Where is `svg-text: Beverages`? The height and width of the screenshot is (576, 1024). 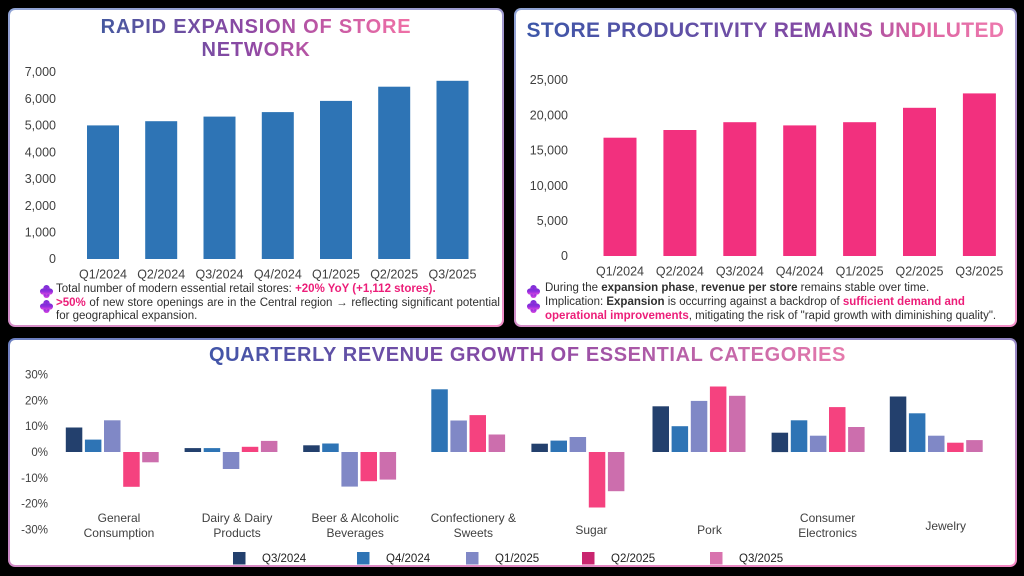 svg-text: Beverages is located at coordinates (355, 533).